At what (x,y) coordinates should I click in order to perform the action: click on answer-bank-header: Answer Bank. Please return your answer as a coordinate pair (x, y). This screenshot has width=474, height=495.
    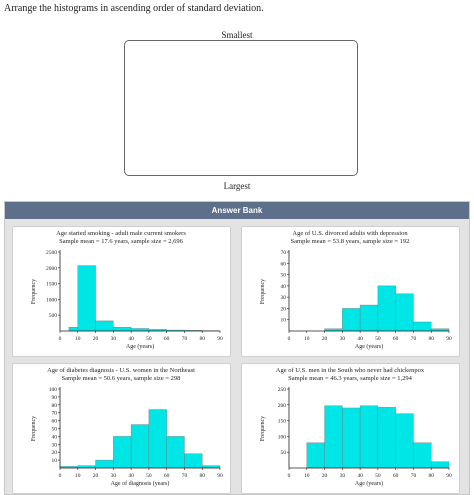
    Looking at the image, I should click on (237, 210).